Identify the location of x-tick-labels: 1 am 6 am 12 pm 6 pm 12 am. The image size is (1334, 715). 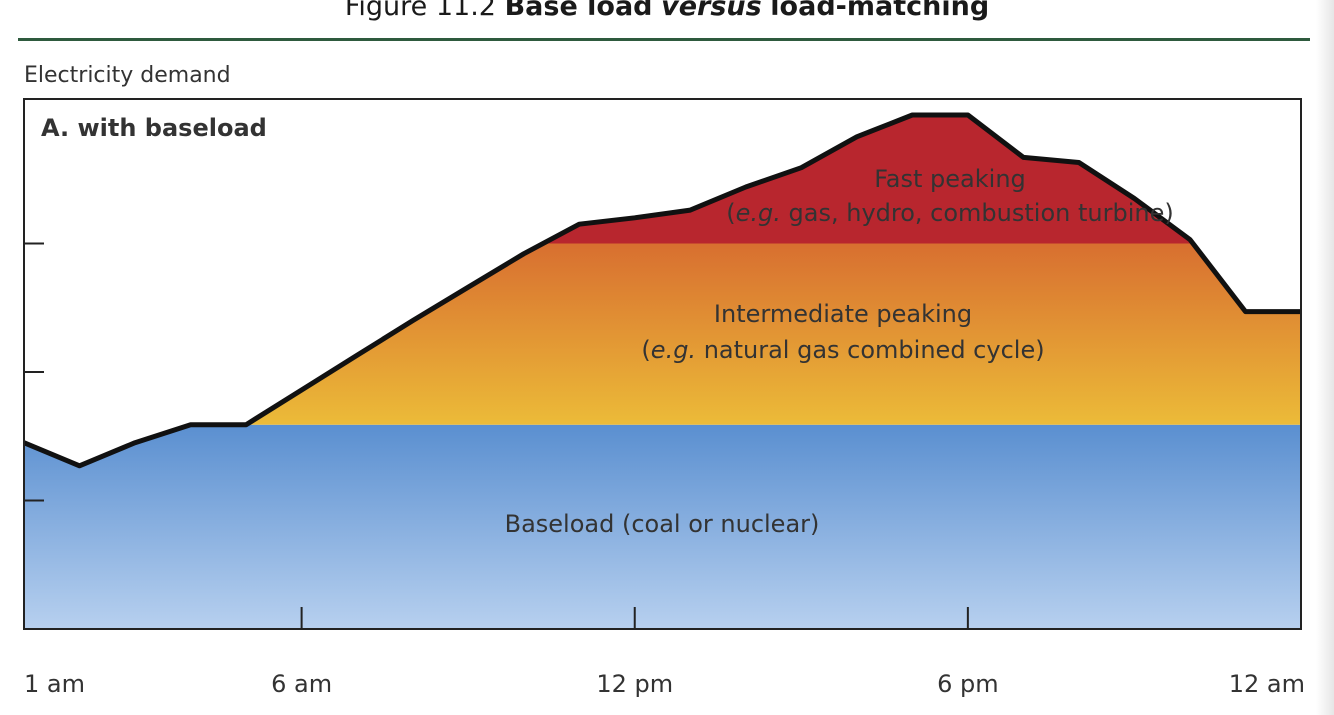
(664, 684).